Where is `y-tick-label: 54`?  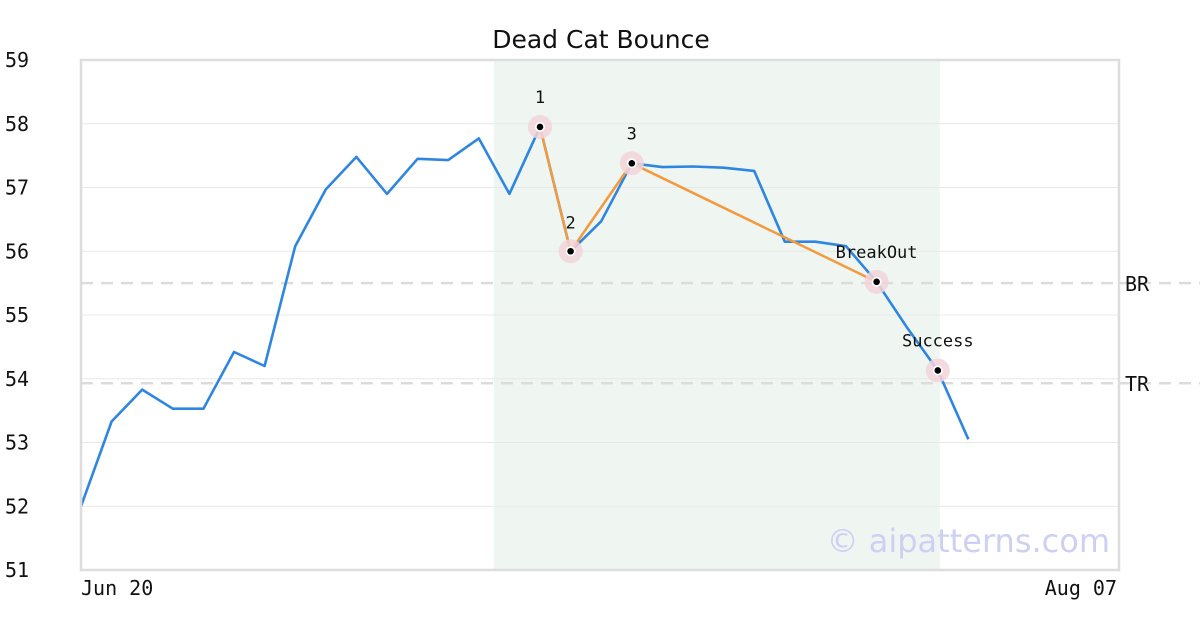 y-tick-label: 54 is located at coordinates (17, 379).